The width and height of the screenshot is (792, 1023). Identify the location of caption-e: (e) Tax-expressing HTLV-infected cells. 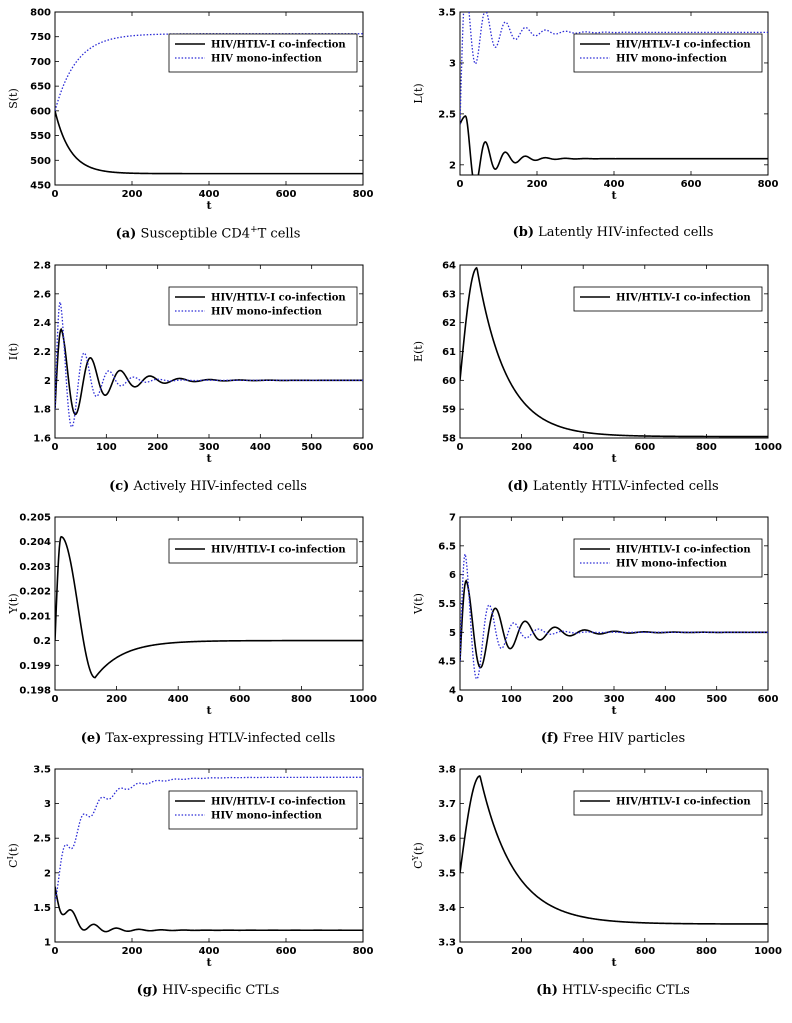
(208, 738).